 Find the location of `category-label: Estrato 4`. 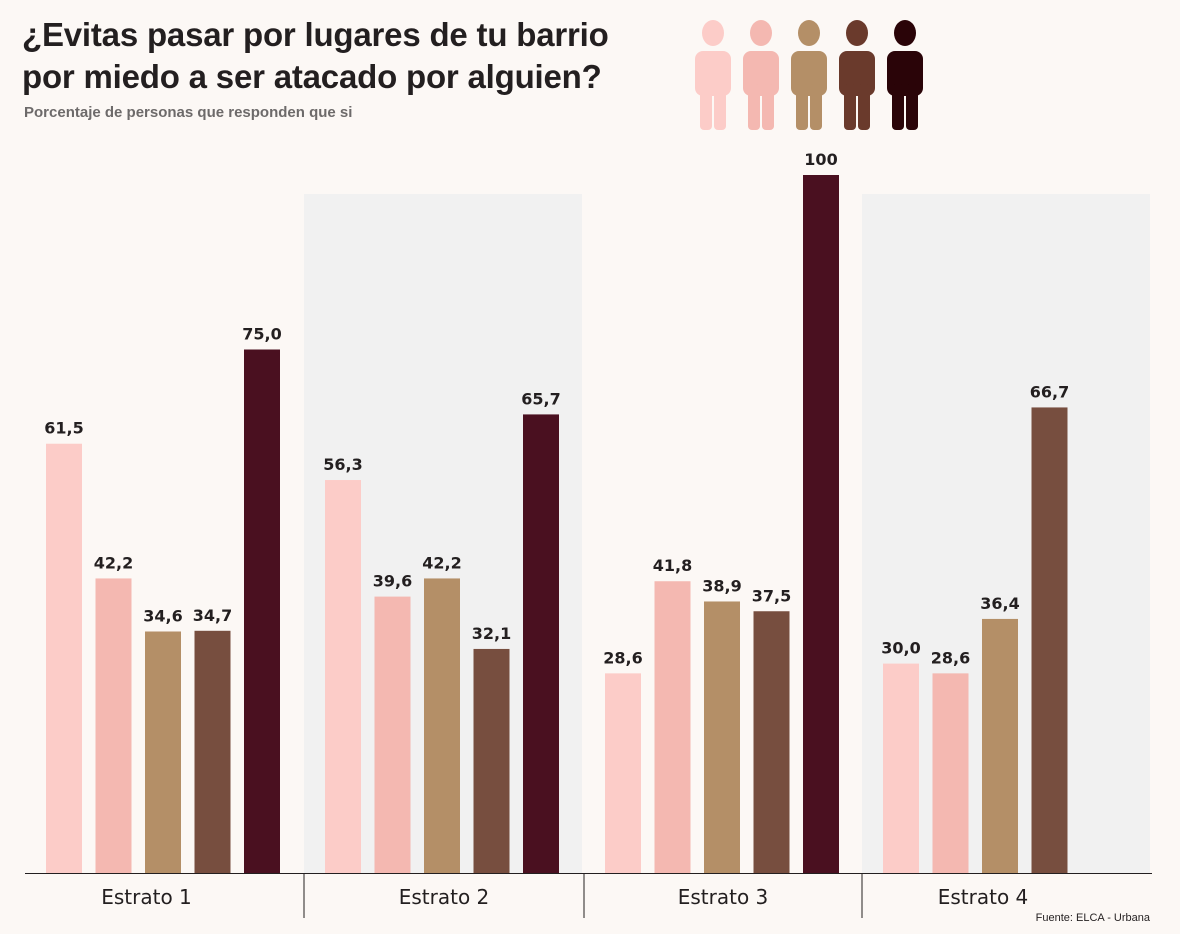

category-label: Estrato 4 is located at coordinates (983, 897).